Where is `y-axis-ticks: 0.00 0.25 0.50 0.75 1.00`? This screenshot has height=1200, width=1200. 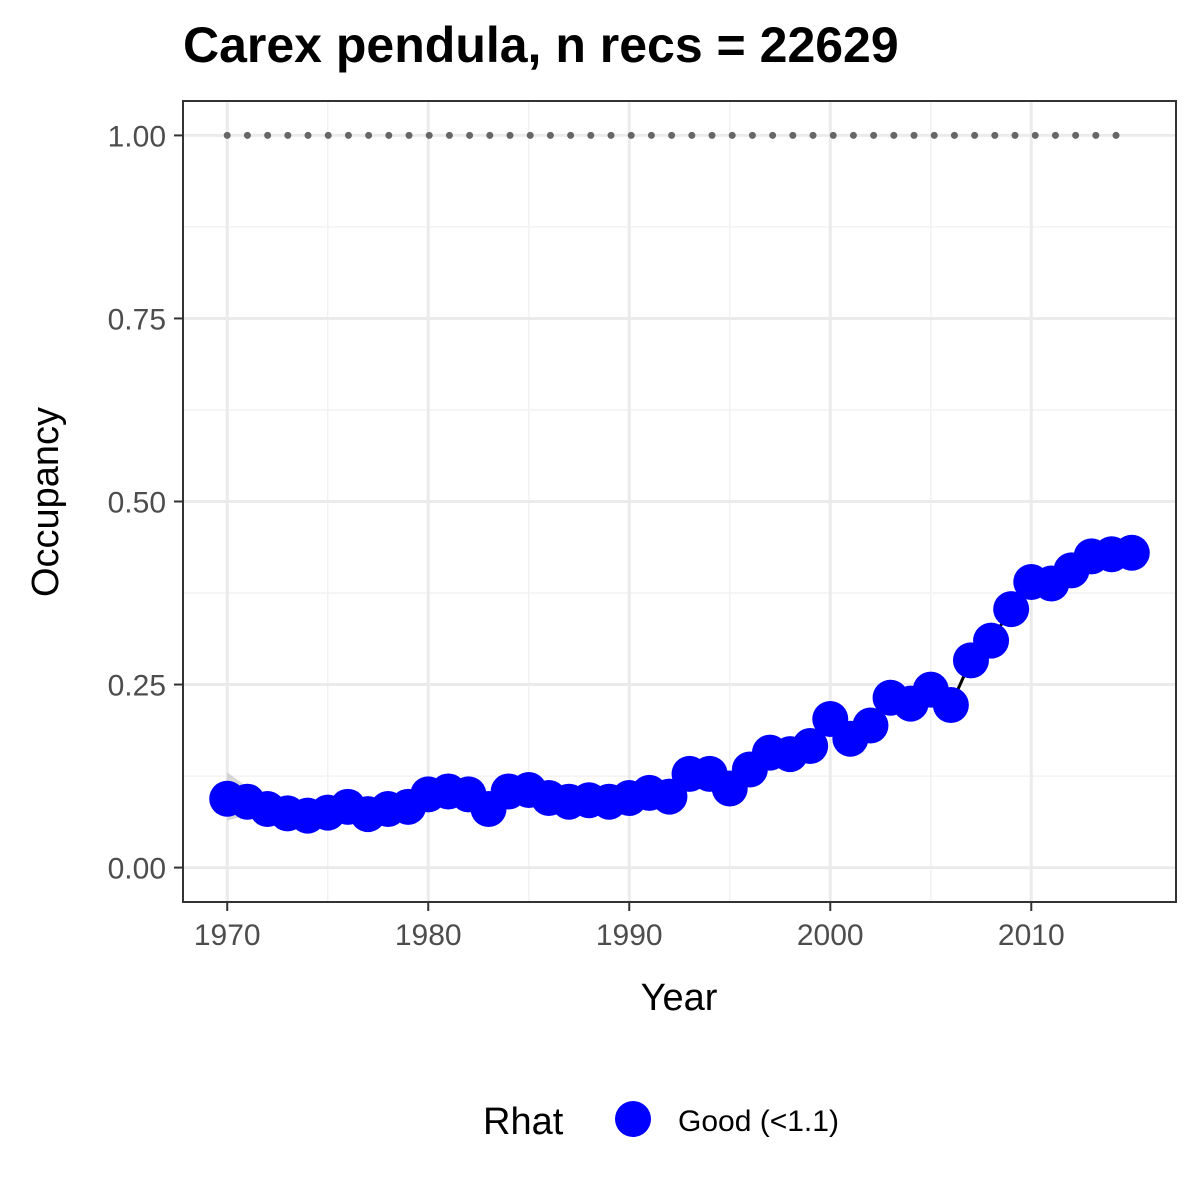 y-axis-ticks: 0.00 0.25 0.50 0.75 1.00 is located at coordinates (145, 503).